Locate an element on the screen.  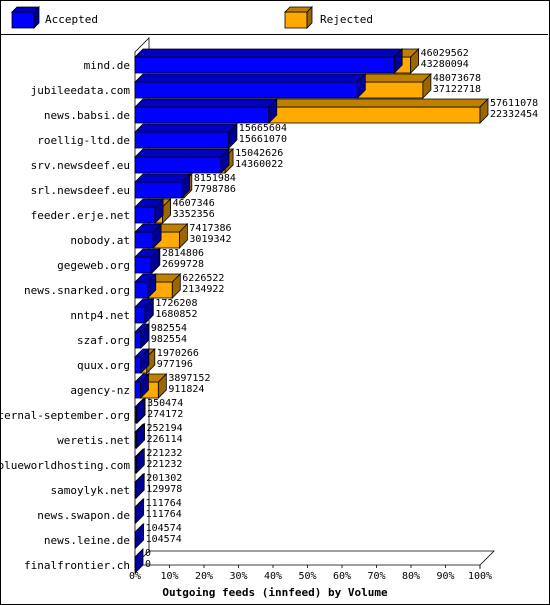
category-label: nobody.at is located at coordinates (100, 240).